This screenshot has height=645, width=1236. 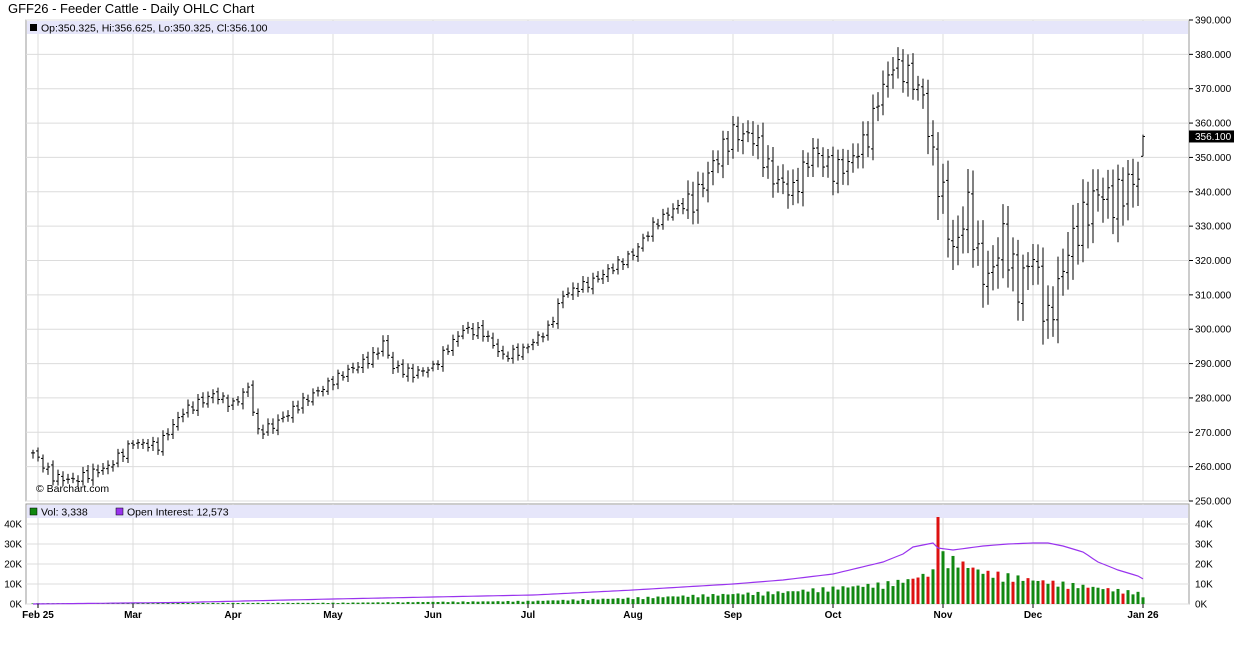 I want to click on volume-right-tick-label: 30K, so click(x=1204, y=545).